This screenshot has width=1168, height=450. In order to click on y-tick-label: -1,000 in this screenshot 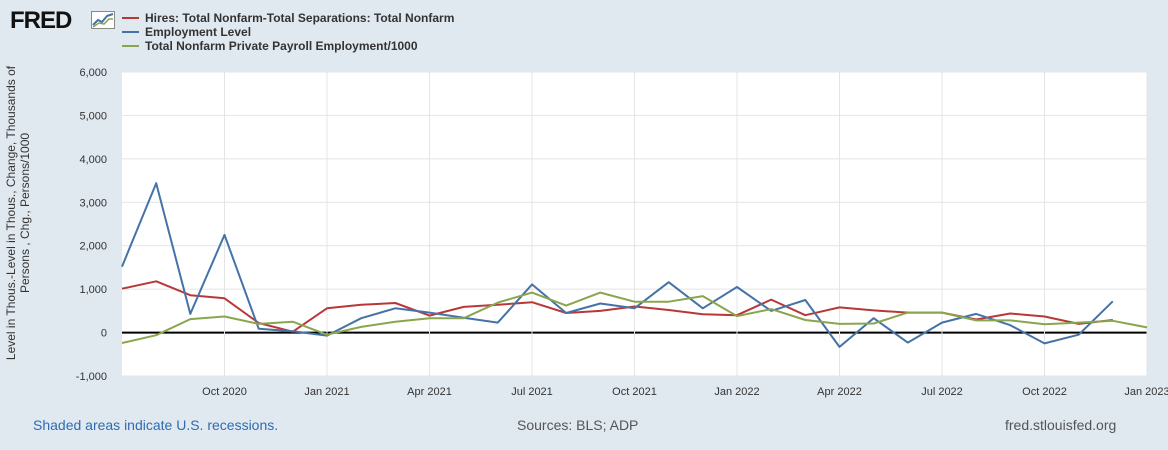, I will do `click(91, 377)`.